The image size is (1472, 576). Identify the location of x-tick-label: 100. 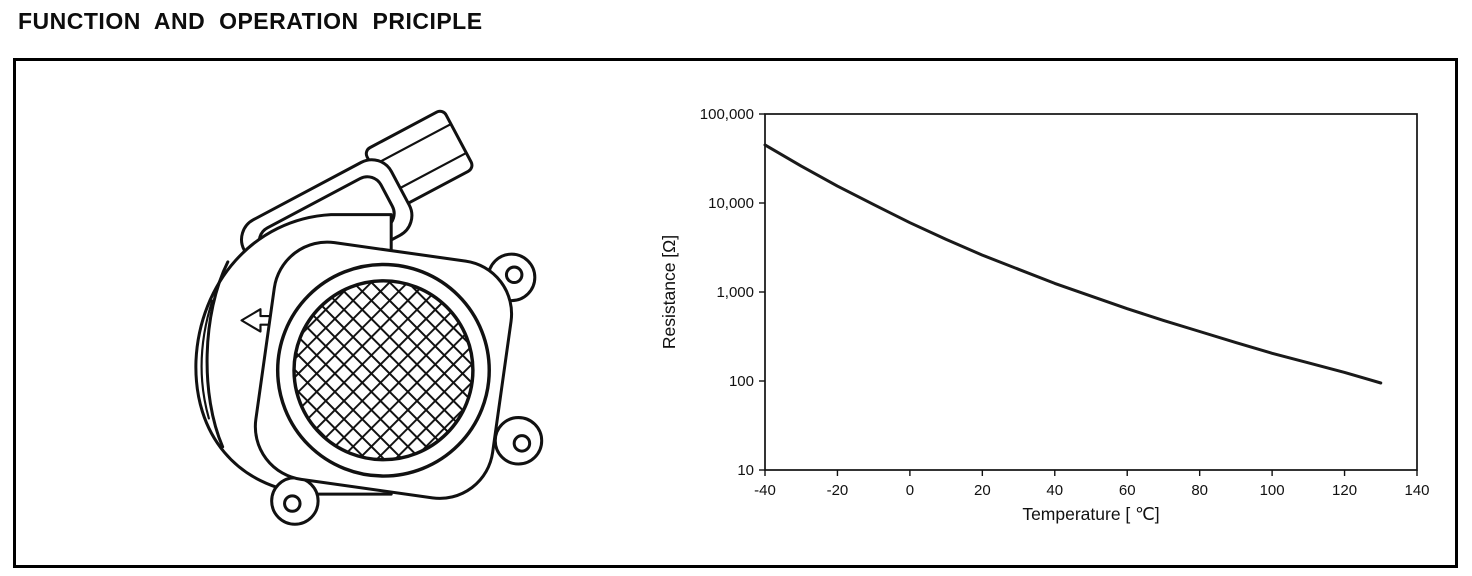
(1272, 490).